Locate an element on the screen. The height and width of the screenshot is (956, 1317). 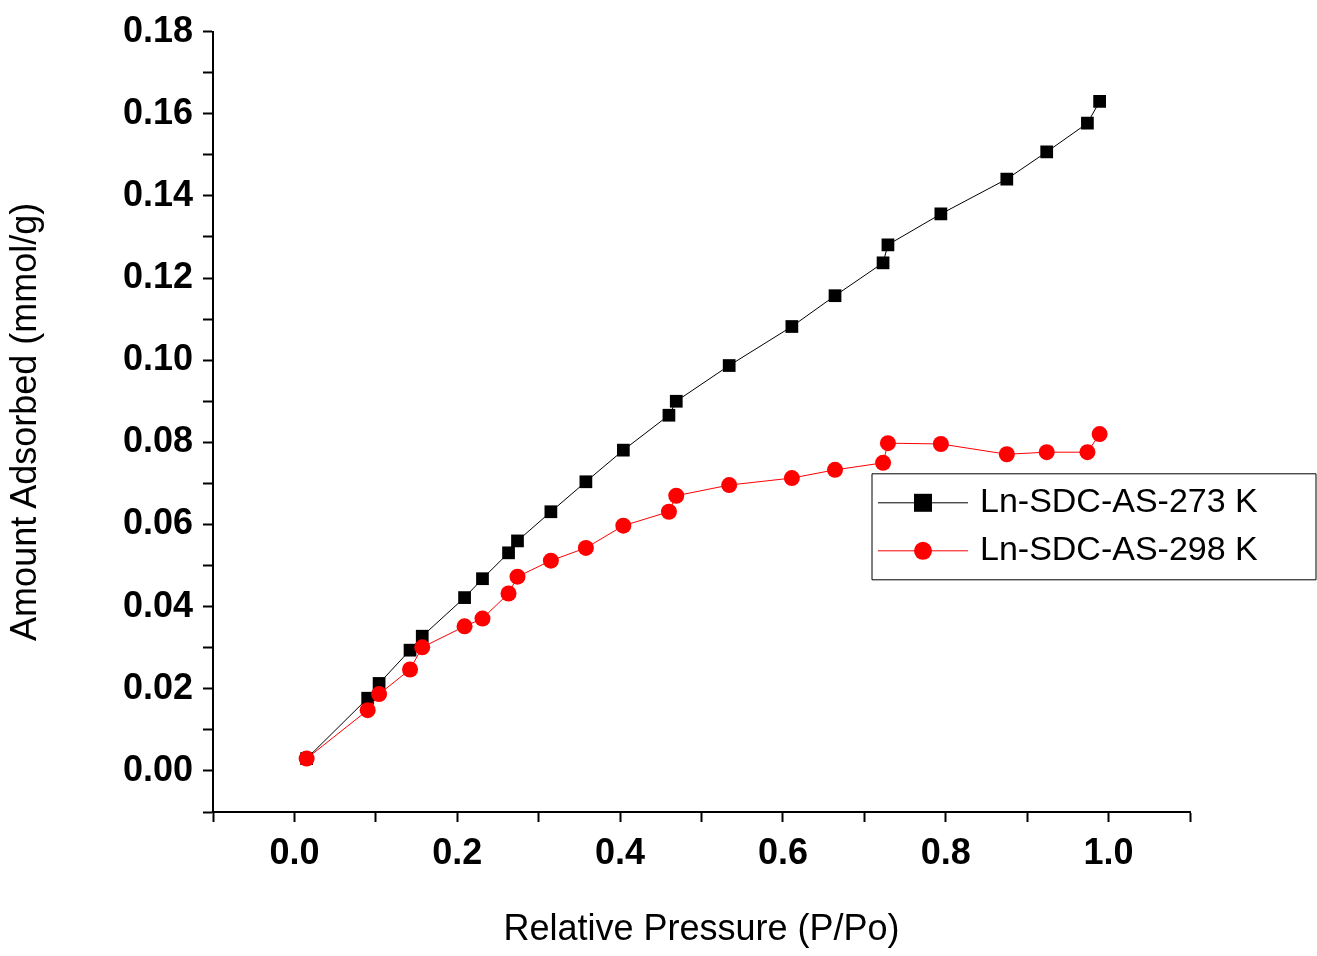
y-tick-label: 0.12 is located at coordinates (157, 275).